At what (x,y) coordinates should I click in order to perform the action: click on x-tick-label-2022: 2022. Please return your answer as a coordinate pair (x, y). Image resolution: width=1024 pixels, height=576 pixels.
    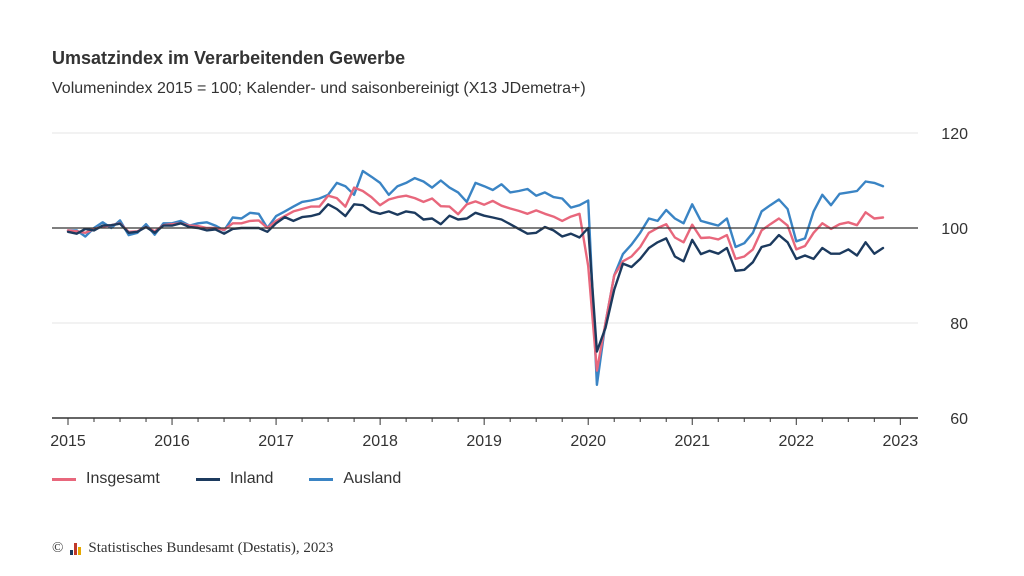
    Looking at the image, I should click on (796, 441).